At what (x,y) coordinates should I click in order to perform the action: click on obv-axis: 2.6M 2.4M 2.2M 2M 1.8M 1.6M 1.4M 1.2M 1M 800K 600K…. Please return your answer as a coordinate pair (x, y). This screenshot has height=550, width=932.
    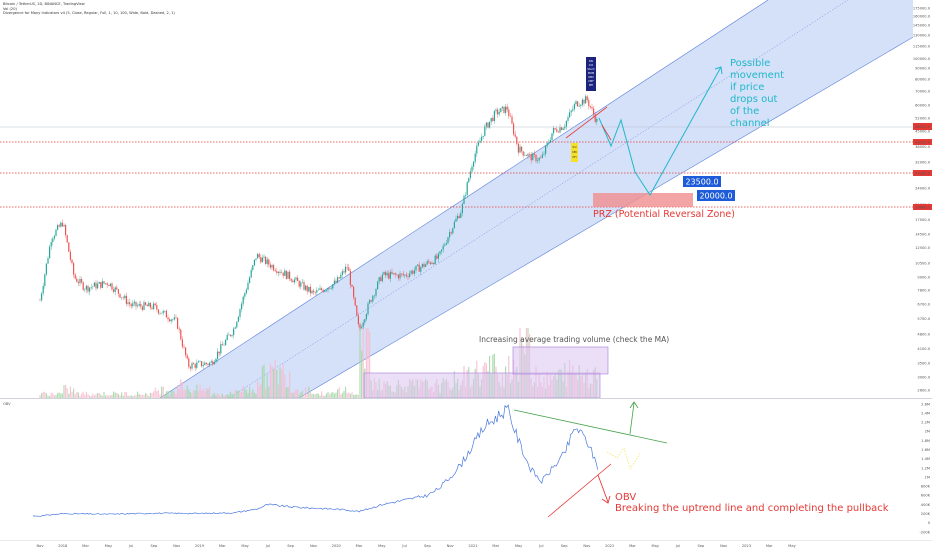
    Looking at the image, I should click on (924, 468).